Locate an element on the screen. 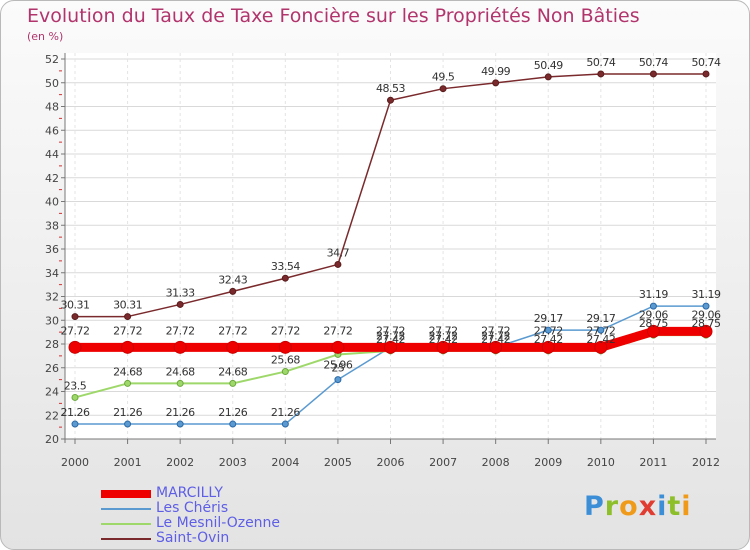  y-tick-label: 34 is located at coordinates (52, 273).